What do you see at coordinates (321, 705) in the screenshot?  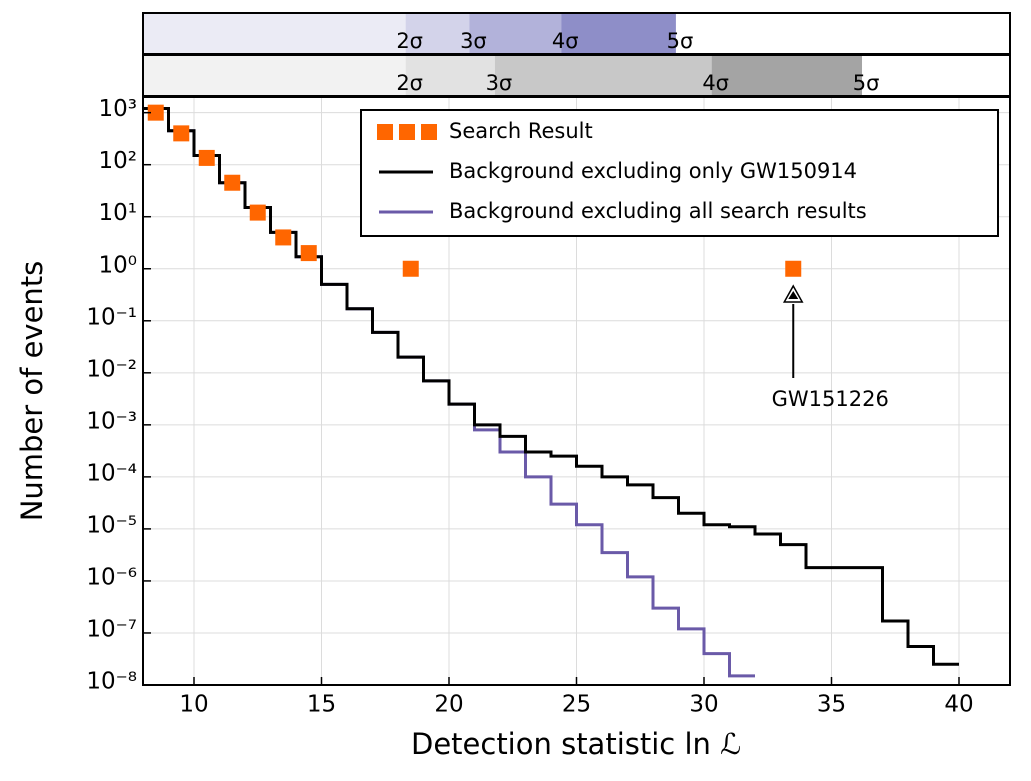 I see `x-tick-label: 15` at bounding box center [321, 705].